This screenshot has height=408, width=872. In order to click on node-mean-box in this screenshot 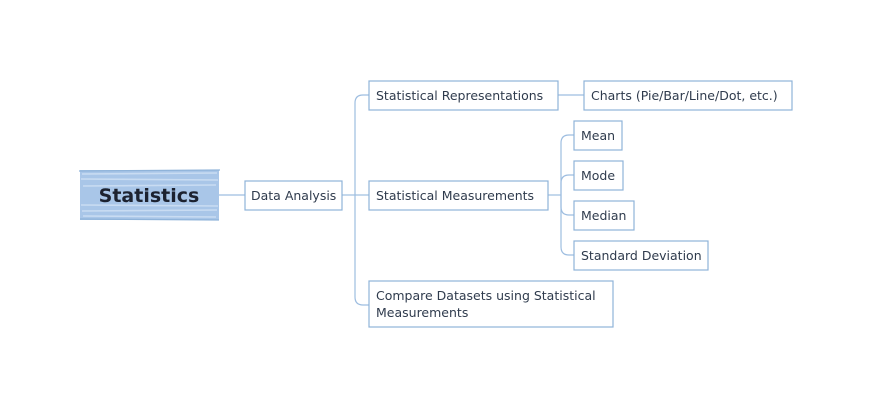, I will do `click(598, 135)`.